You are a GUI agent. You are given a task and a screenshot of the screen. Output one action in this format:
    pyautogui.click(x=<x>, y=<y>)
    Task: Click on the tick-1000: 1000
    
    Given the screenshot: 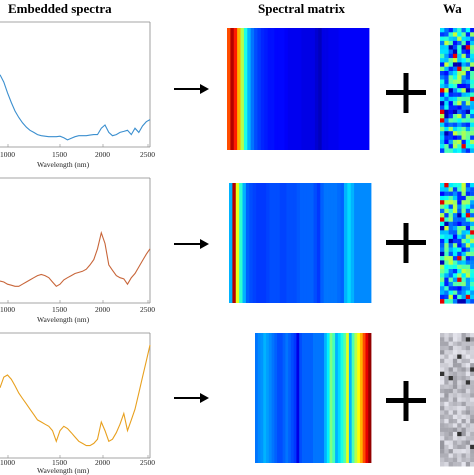 What is the action you would take?
    pyautogui.click(x=7, y=462)
    